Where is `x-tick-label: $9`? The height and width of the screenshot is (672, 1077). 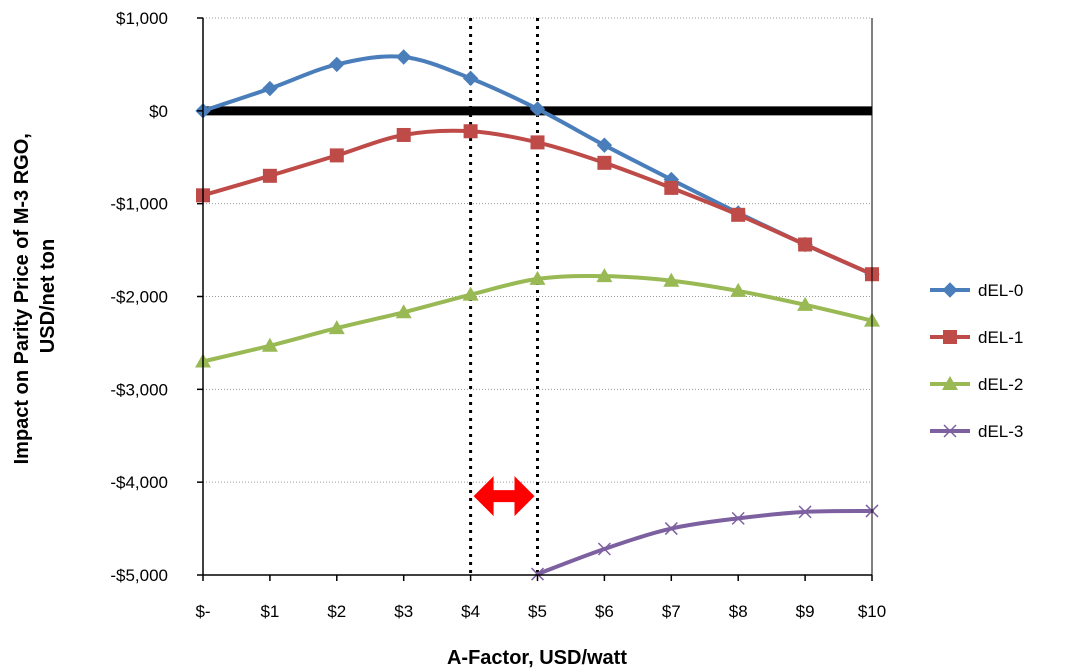
x-tick-label: $9 is located at coordinates (805, 611).